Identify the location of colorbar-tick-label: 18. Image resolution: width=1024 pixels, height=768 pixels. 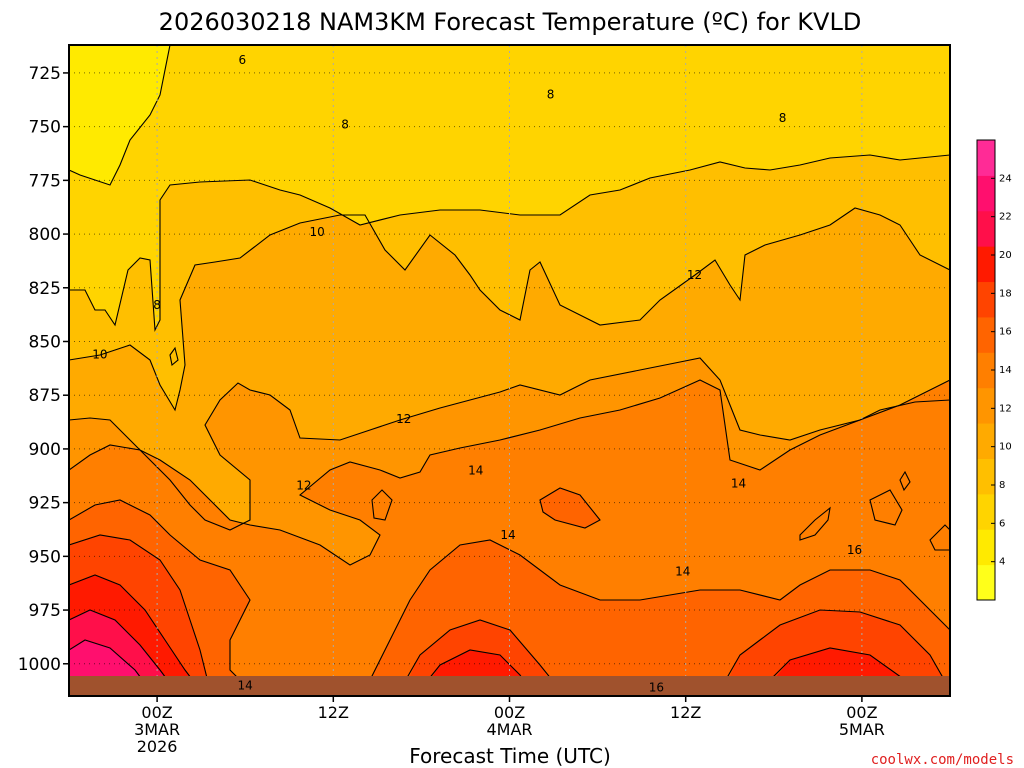
(1005, 293).